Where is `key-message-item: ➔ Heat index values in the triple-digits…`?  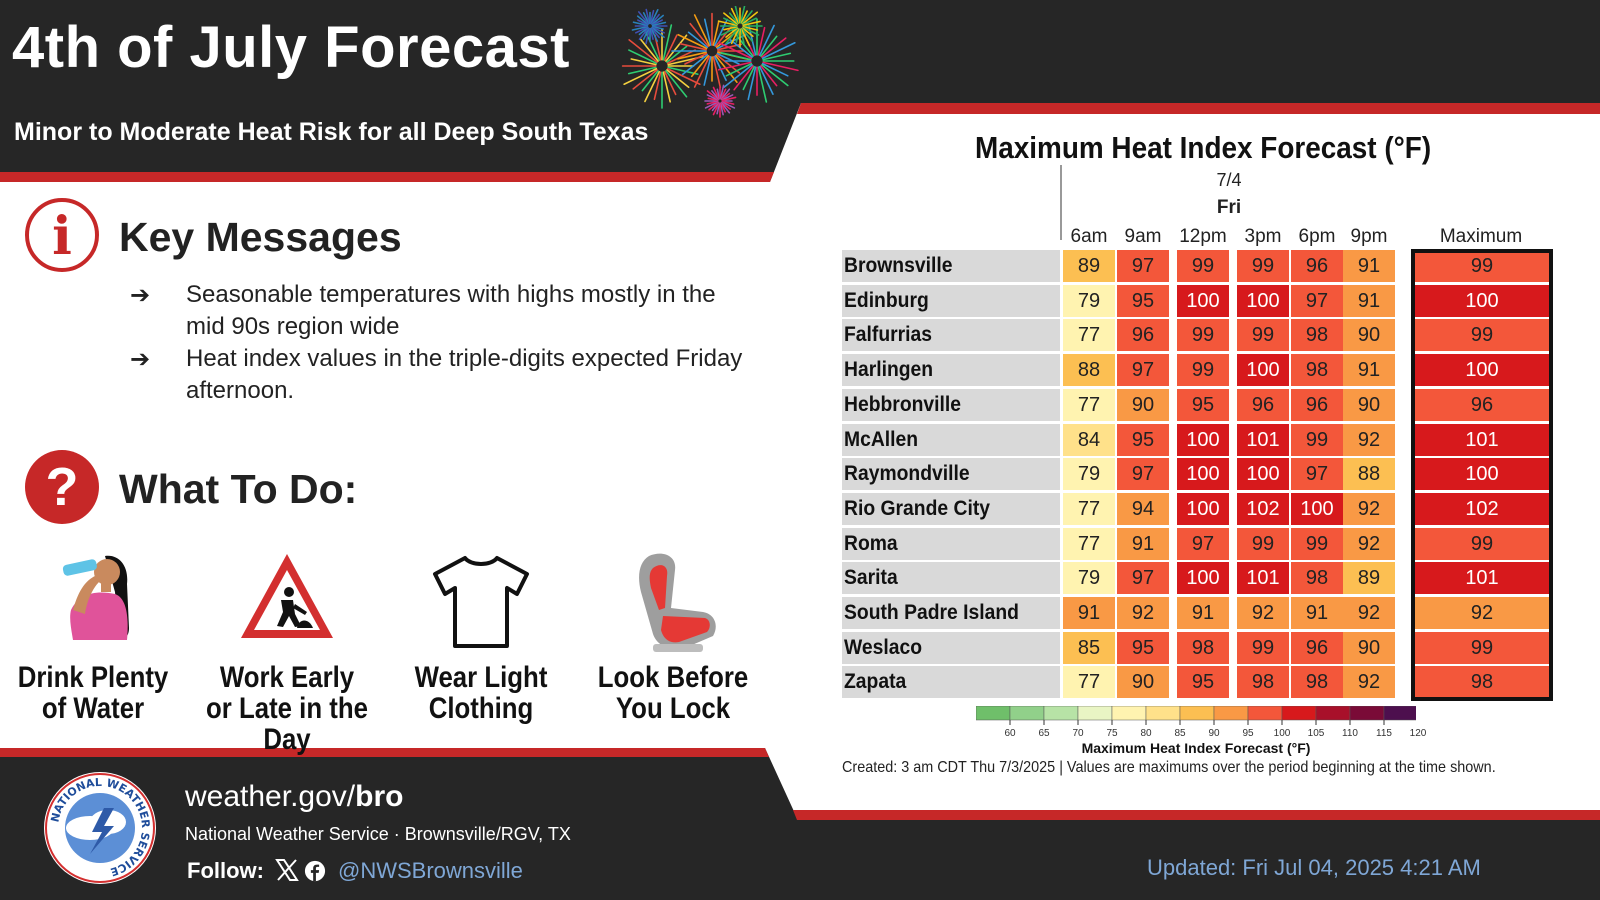
key-message-item: ➔ Heat index values in the triple-digits… is located at coordinates (436, 376).